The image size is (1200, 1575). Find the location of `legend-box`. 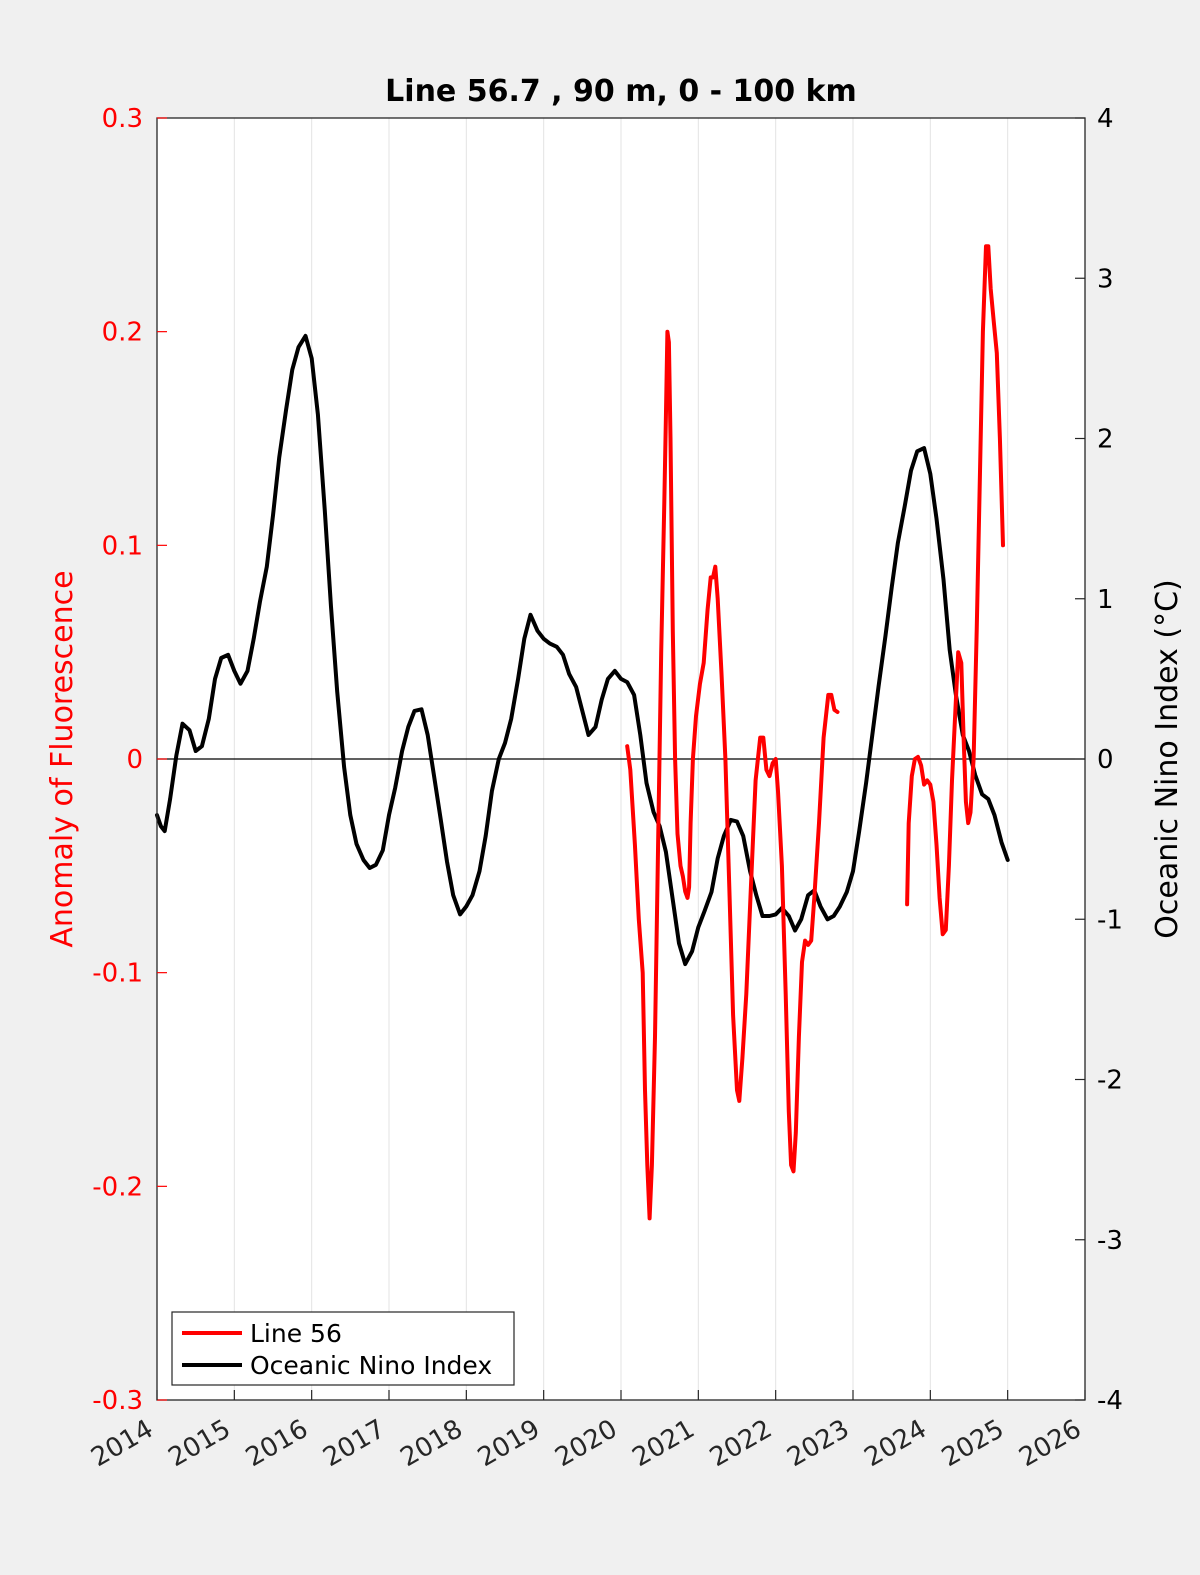

legend-box is located at coordinates (343, 1348).